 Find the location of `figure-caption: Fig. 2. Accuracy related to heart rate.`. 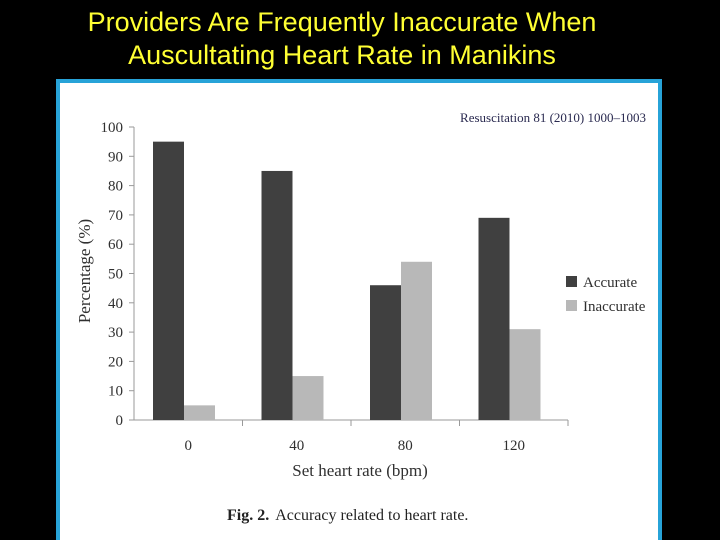

figure-caption: Fig. 2. Accuracy related to heart rate. is located at coordinates (347, 515).